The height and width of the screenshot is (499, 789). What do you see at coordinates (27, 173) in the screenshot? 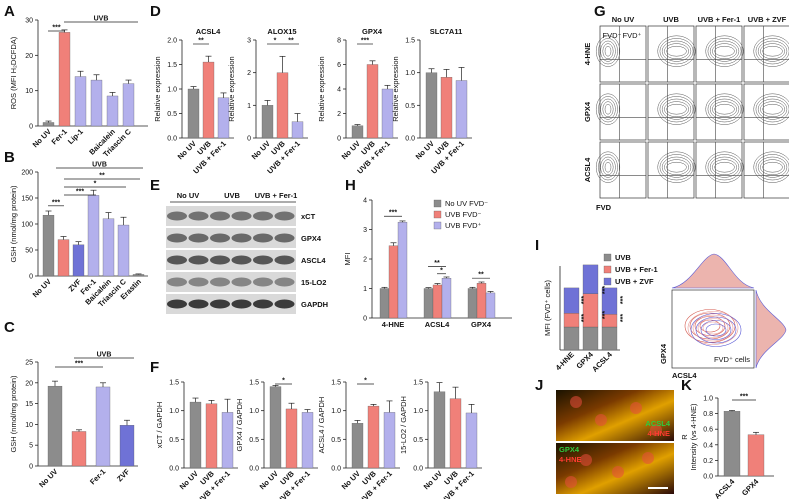
I see `chart-b-ytick-label: 200` at bounding box center [27, 173].